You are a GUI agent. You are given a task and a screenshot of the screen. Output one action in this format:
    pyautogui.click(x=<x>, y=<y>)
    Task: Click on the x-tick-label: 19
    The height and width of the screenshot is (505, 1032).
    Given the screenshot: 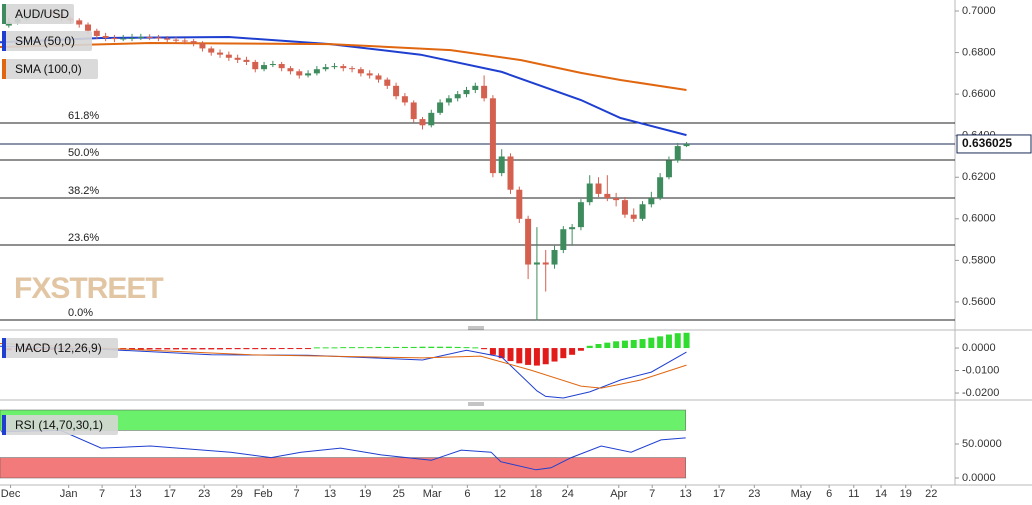 What is the action you would take?
    pyautogui.click(x=906, y=494)
    